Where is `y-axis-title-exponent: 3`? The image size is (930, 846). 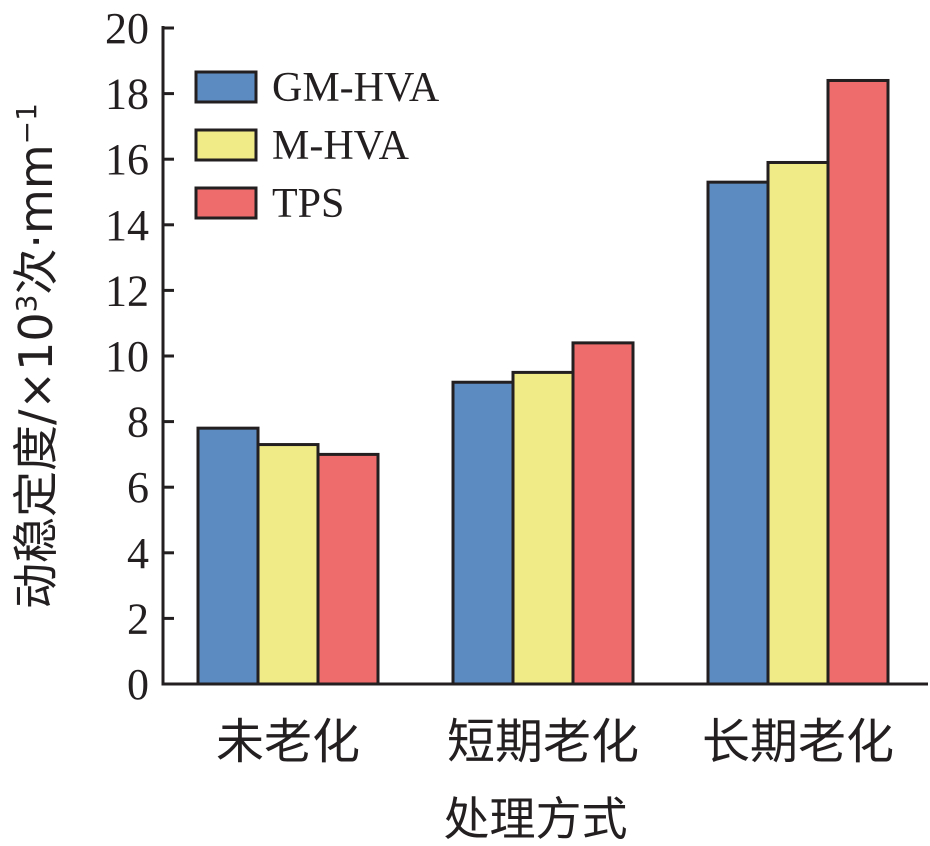 y-axis-title-exponent: 3 is located at coordinates (26, 304).